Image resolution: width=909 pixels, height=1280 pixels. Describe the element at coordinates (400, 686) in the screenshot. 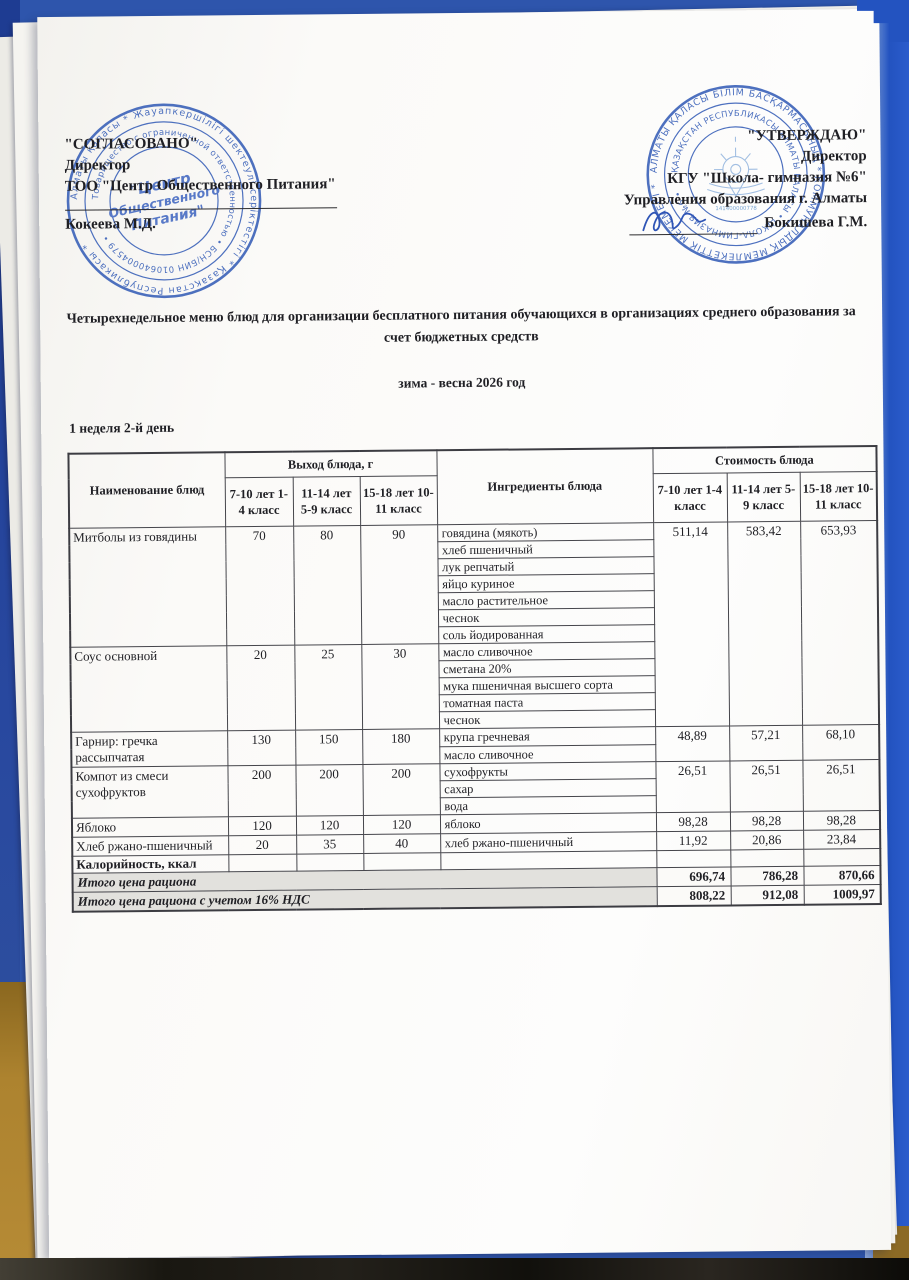

I see `output-cell: 30` at that location.